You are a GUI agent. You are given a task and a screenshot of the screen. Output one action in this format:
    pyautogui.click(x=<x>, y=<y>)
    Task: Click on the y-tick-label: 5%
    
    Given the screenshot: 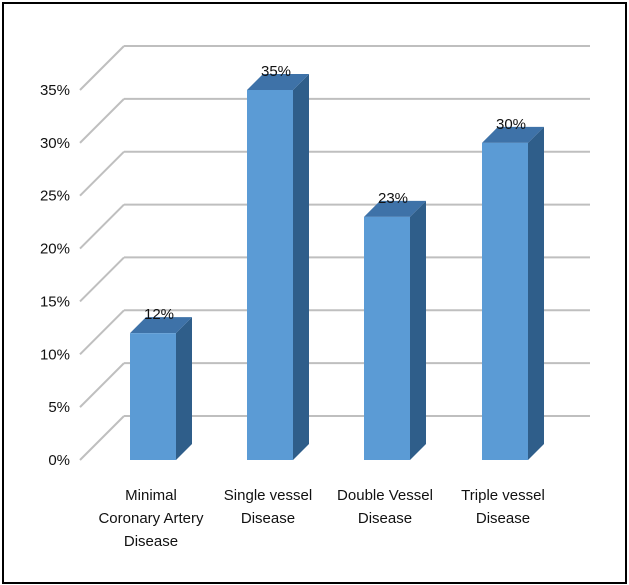 What is the action you would take?
    pyautogui.click(x=59, y=407)
    